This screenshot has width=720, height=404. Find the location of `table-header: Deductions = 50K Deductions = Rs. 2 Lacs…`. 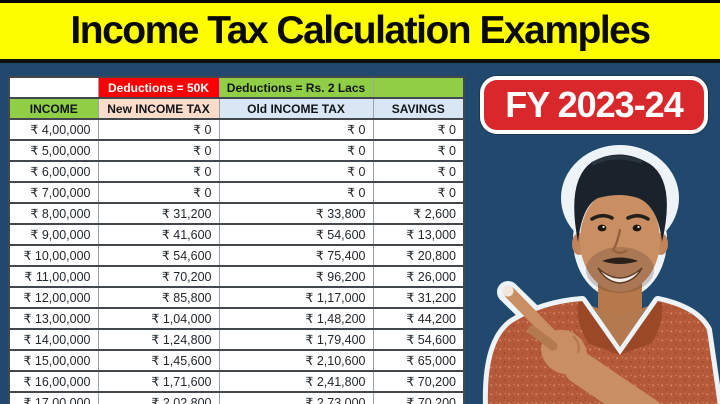

table-header: Deductions = 50K Deductions = Rs. 2 Lacs… is located at coordinates (236, 98).